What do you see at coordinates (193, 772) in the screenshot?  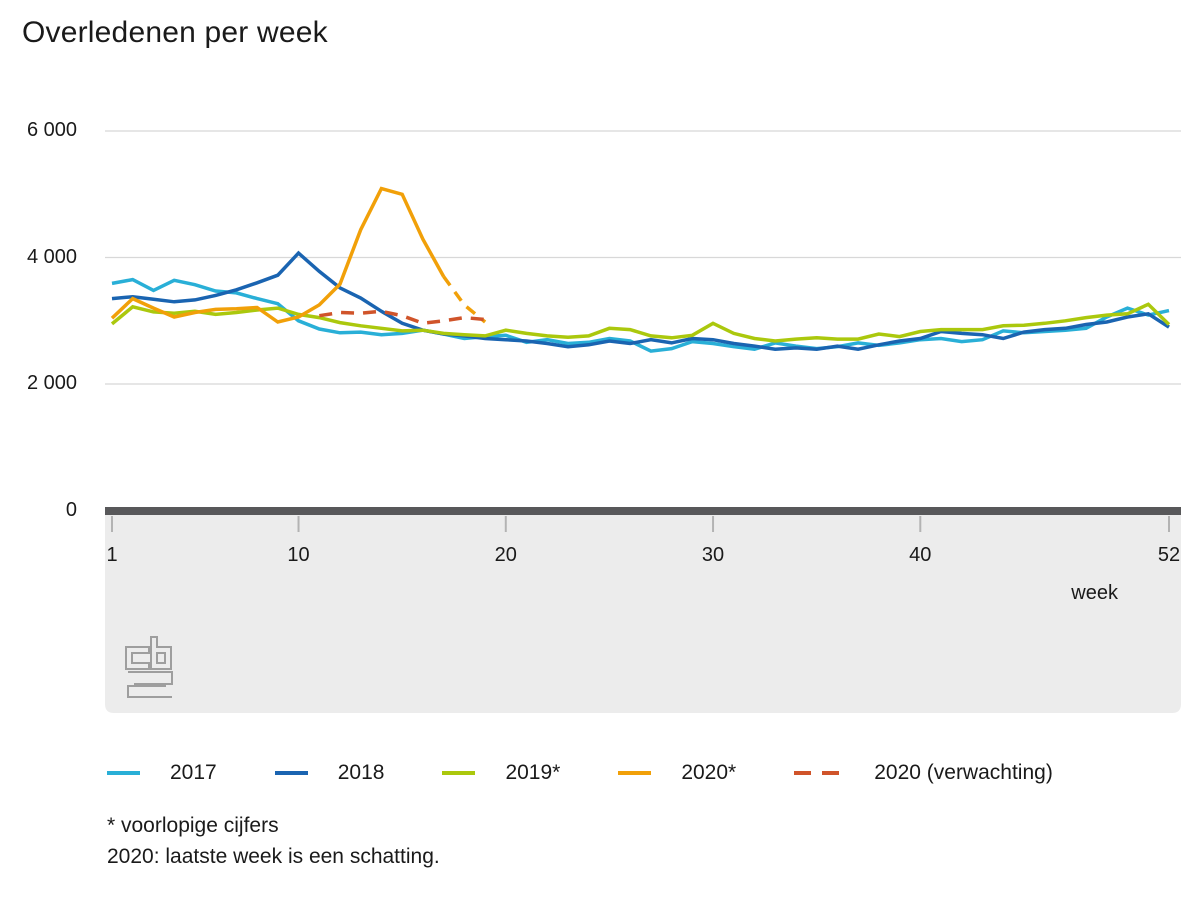 I see `legend-label: 2017` at bounding box center [193, 772].